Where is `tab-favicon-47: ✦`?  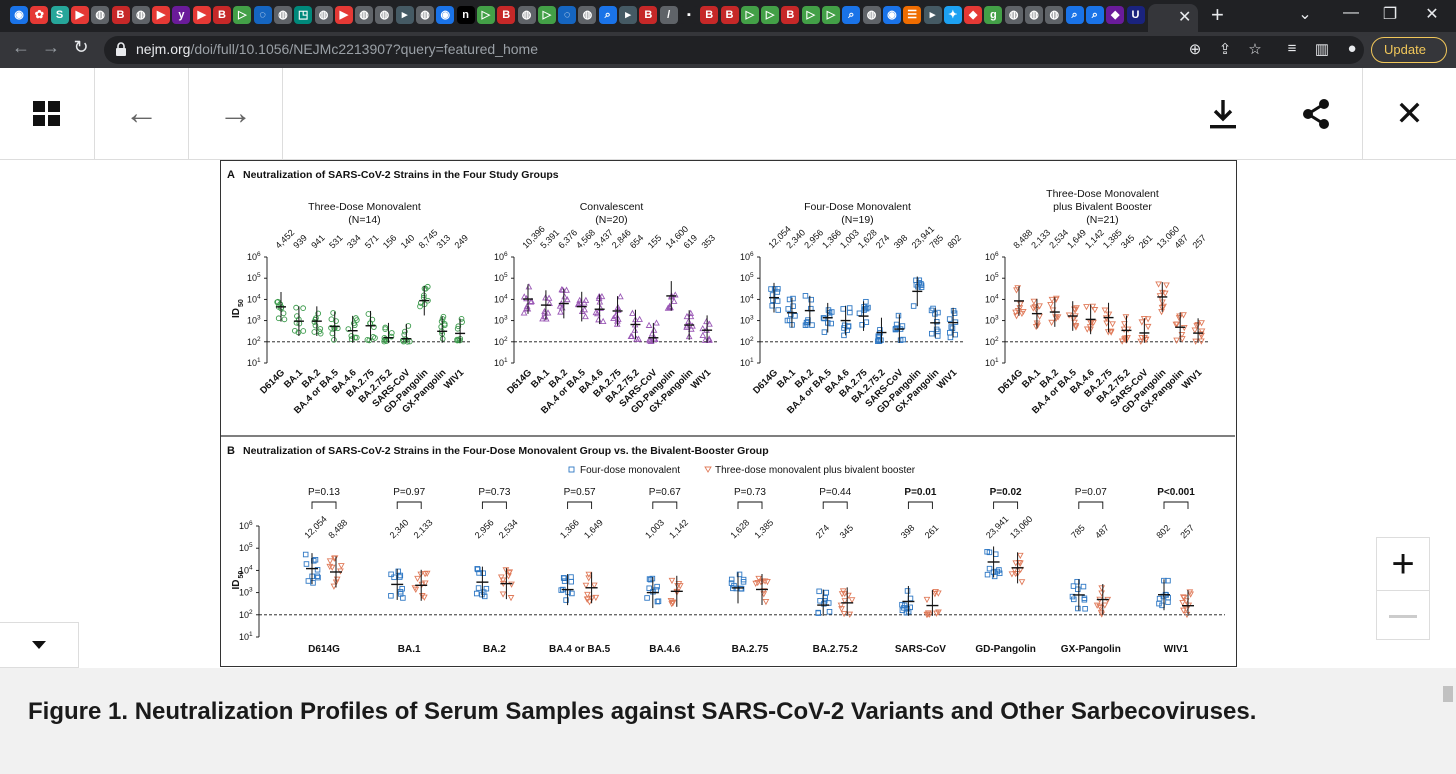 tab-favicon-47: ✦ is located at coordinates (952, 15).